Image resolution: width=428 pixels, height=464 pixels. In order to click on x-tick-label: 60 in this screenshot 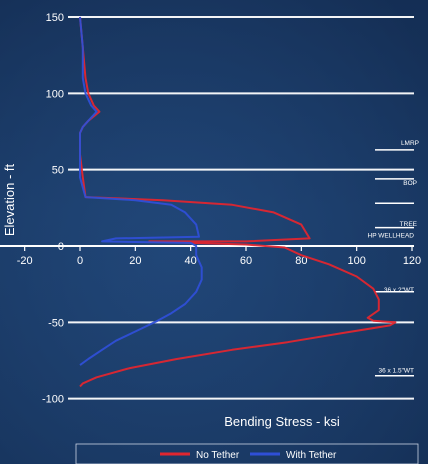, I will do `click(246, 261)`.